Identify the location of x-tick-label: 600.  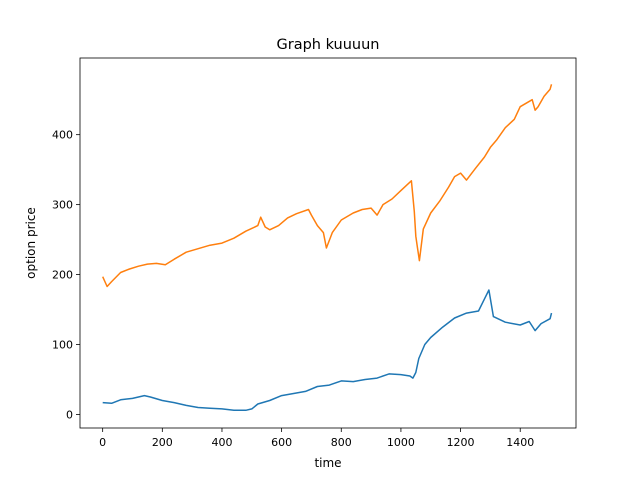
(281, 442).